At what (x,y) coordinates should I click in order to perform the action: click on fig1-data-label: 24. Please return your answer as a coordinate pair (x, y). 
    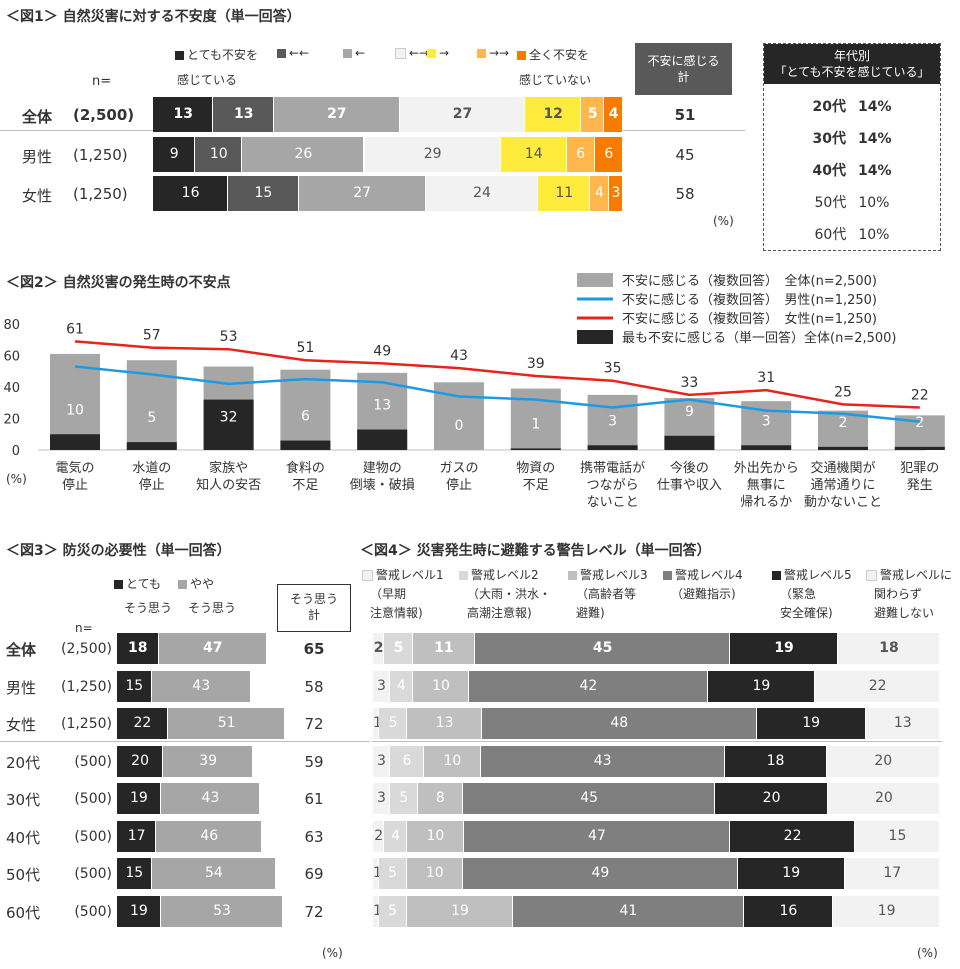
    Looking at the image, I should click on (482, 193).